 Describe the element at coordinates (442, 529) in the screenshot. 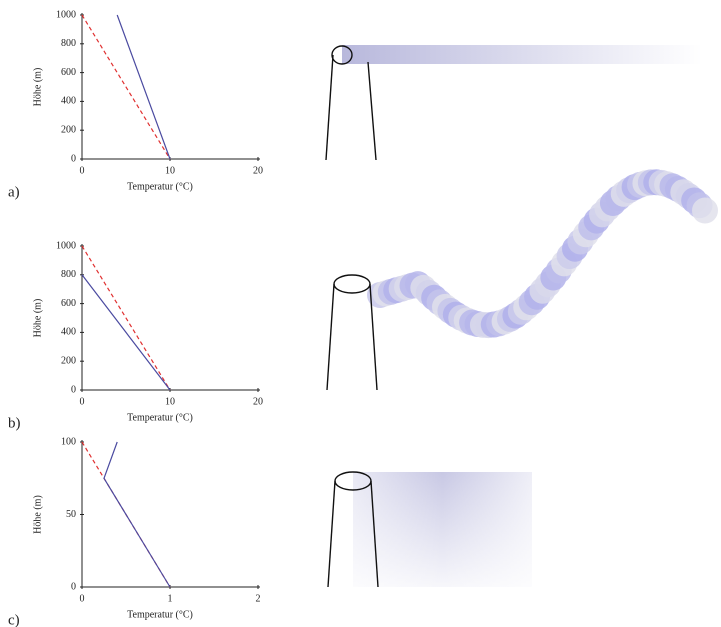

I see `plume-shade` at that location.